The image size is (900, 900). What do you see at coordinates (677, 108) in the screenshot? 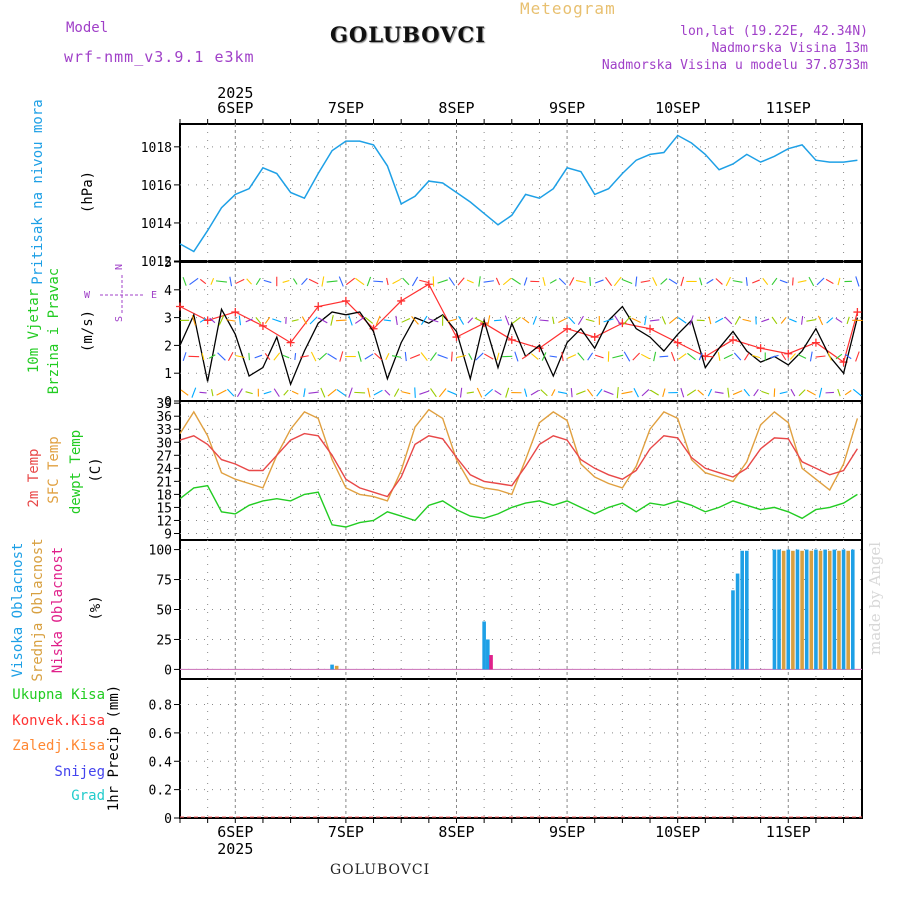
I see `x-tick-label-top: 10SEP` at bounding box center [677, 108].